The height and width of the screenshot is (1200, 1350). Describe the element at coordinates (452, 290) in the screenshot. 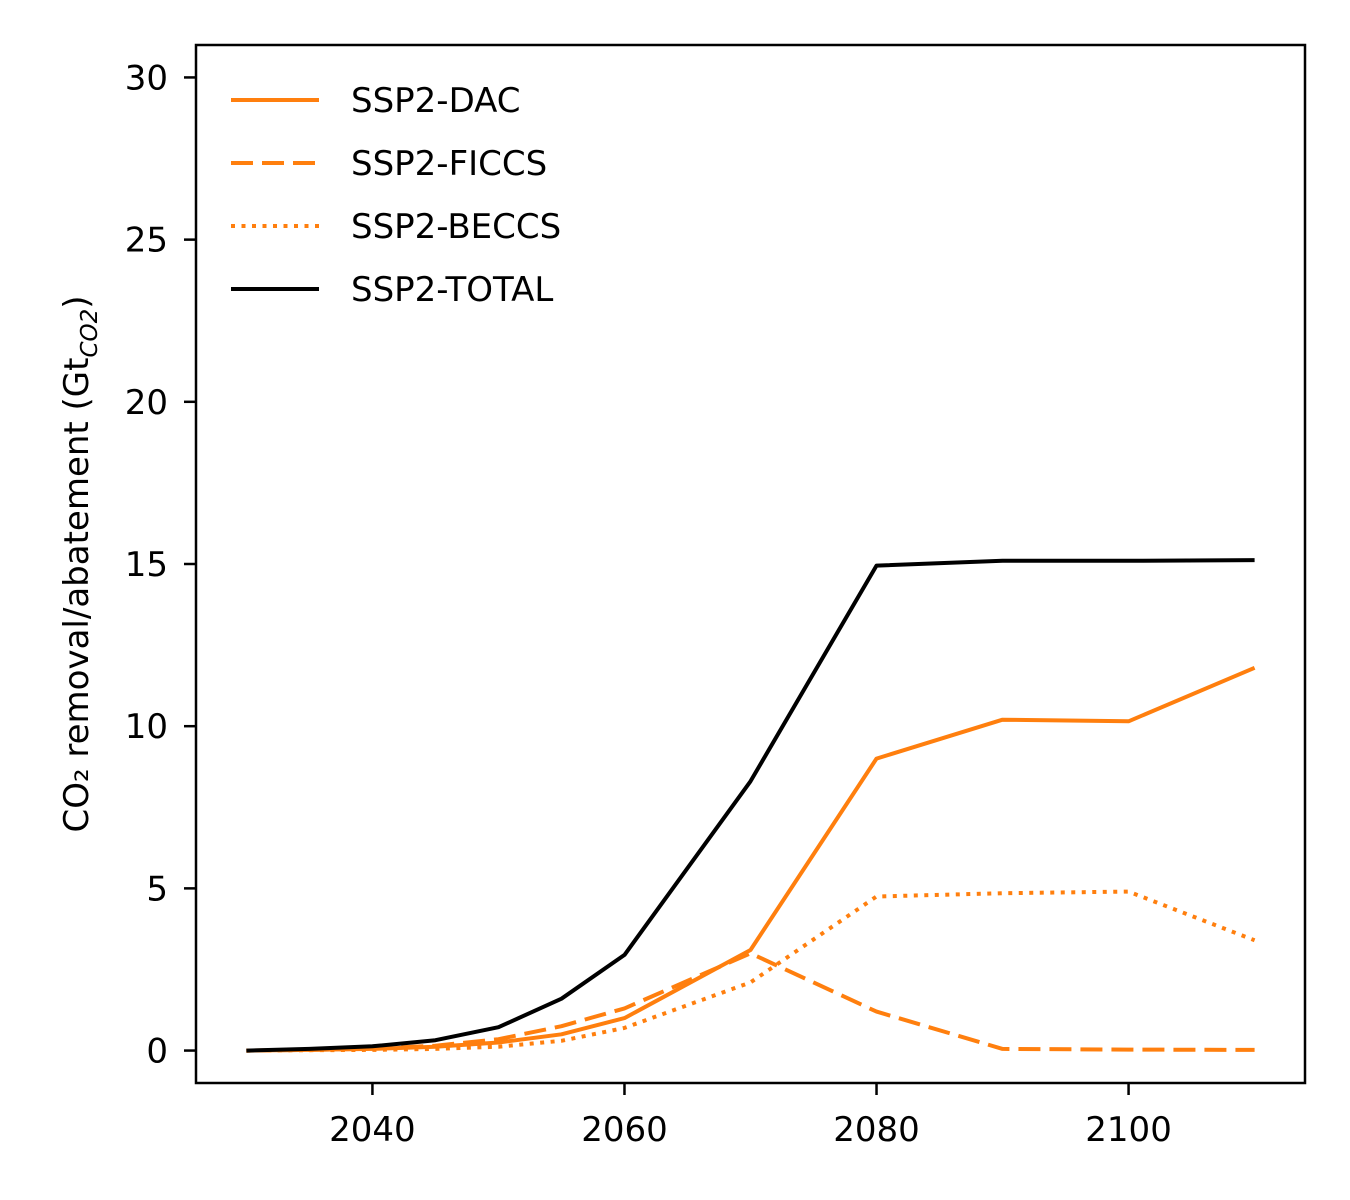

I see `legend-label: SSP2-TOTAL` at that location.